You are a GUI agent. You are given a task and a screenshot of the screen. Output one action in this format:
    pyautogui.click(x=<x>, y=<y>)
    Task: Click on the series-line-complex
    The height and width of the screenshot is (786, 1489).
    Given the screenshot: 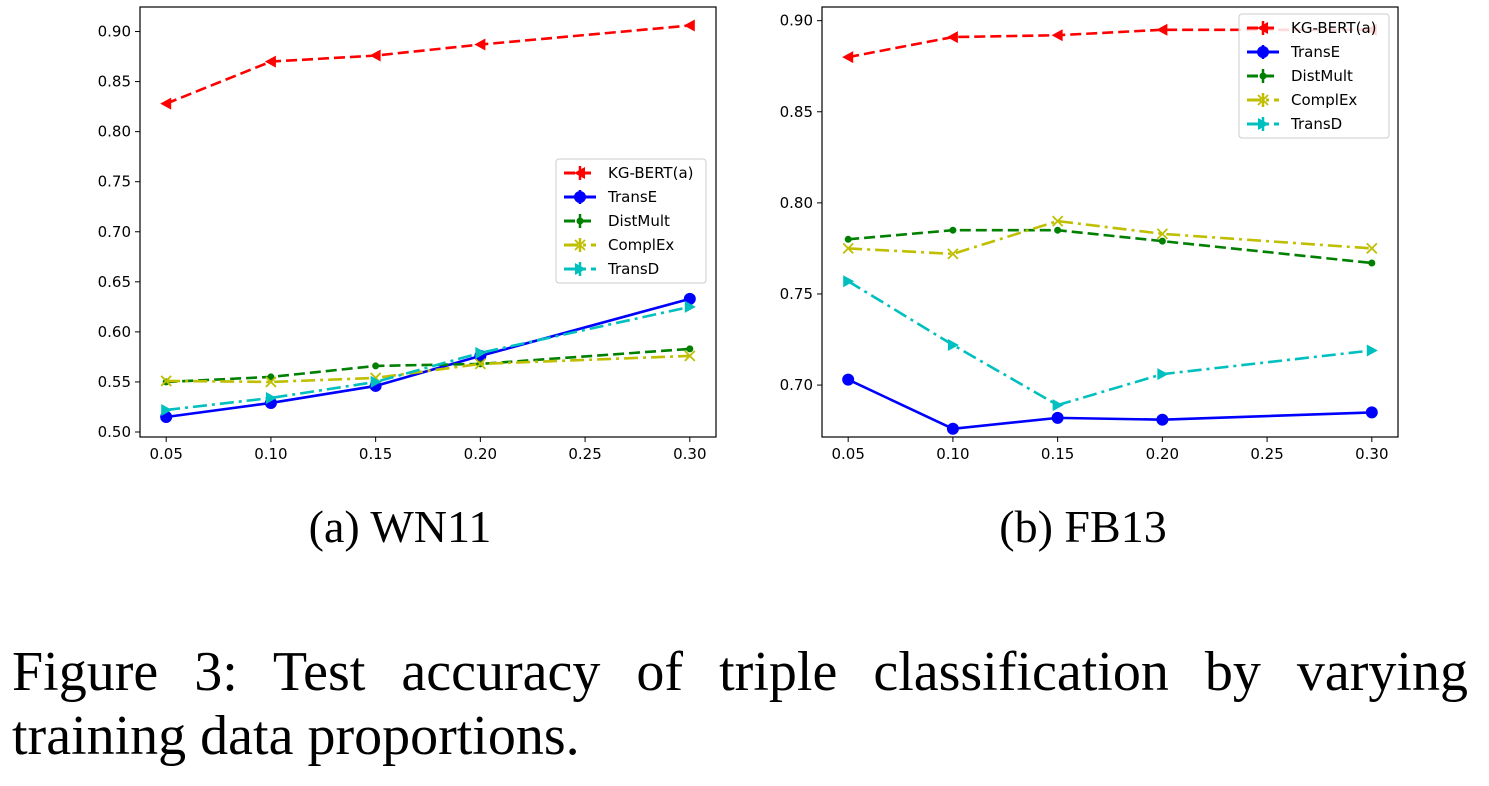 What is the action you would take?
    pyautogui.click(x=1110, y=237)
    